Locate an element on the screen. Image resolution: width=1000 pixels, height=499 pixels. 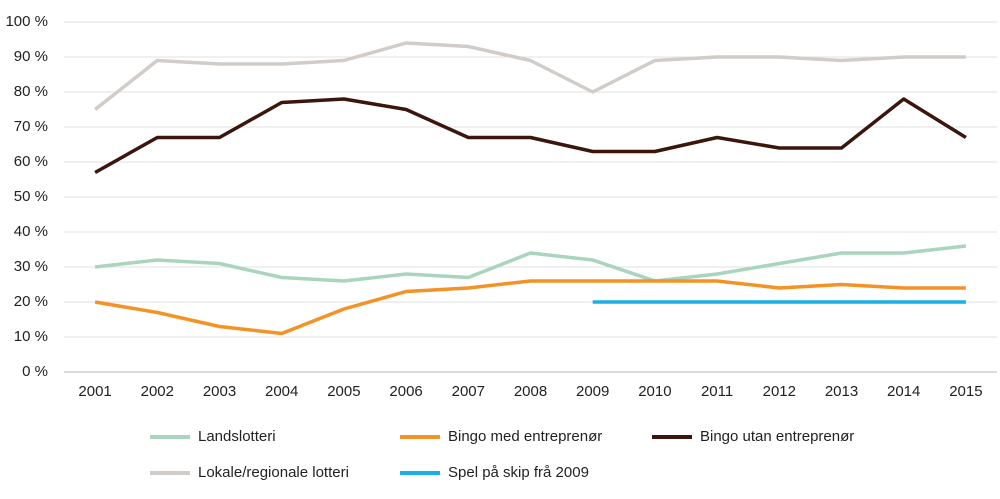
y-tick-label: 100 % is located at coordinates (26, 21).